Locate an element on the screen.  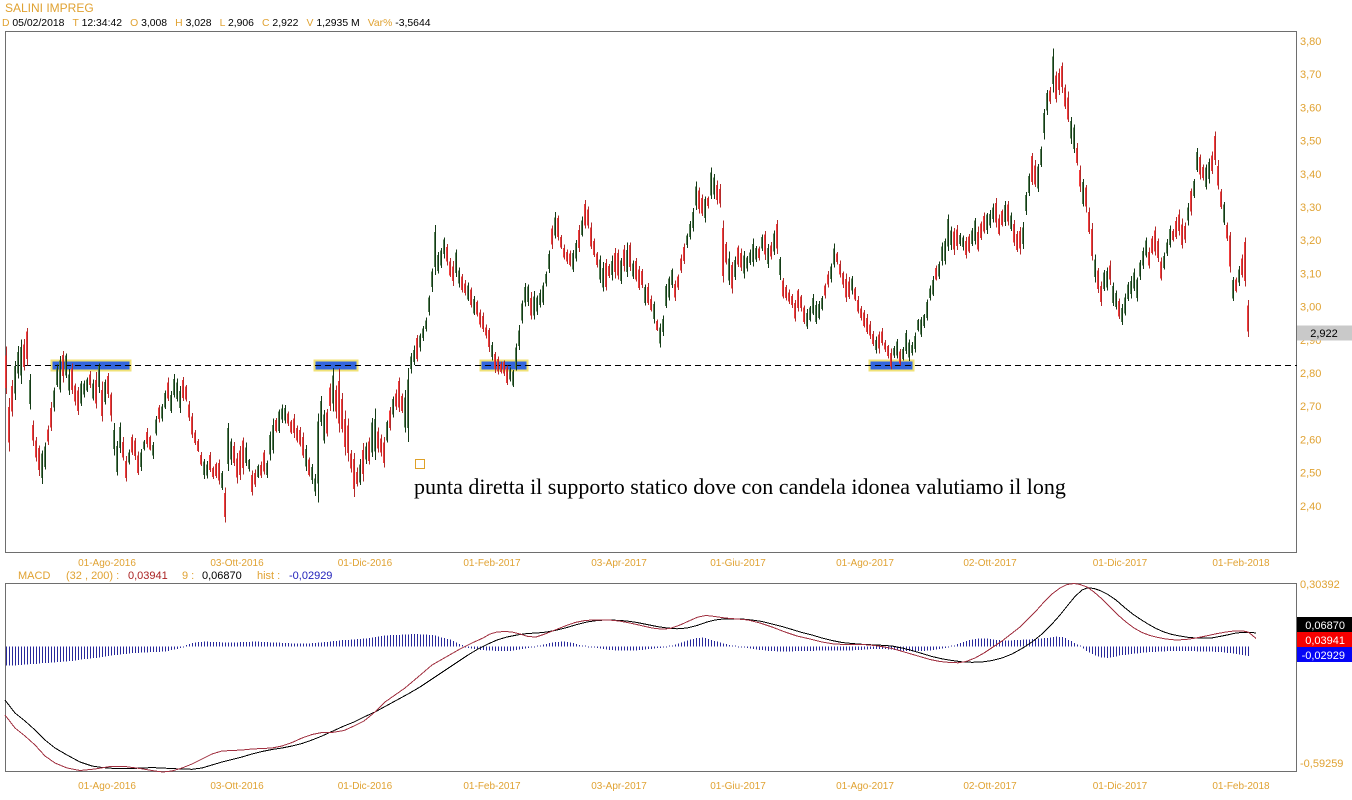
svg-text: (32 , 200) : is located at coordinates (92, 576).